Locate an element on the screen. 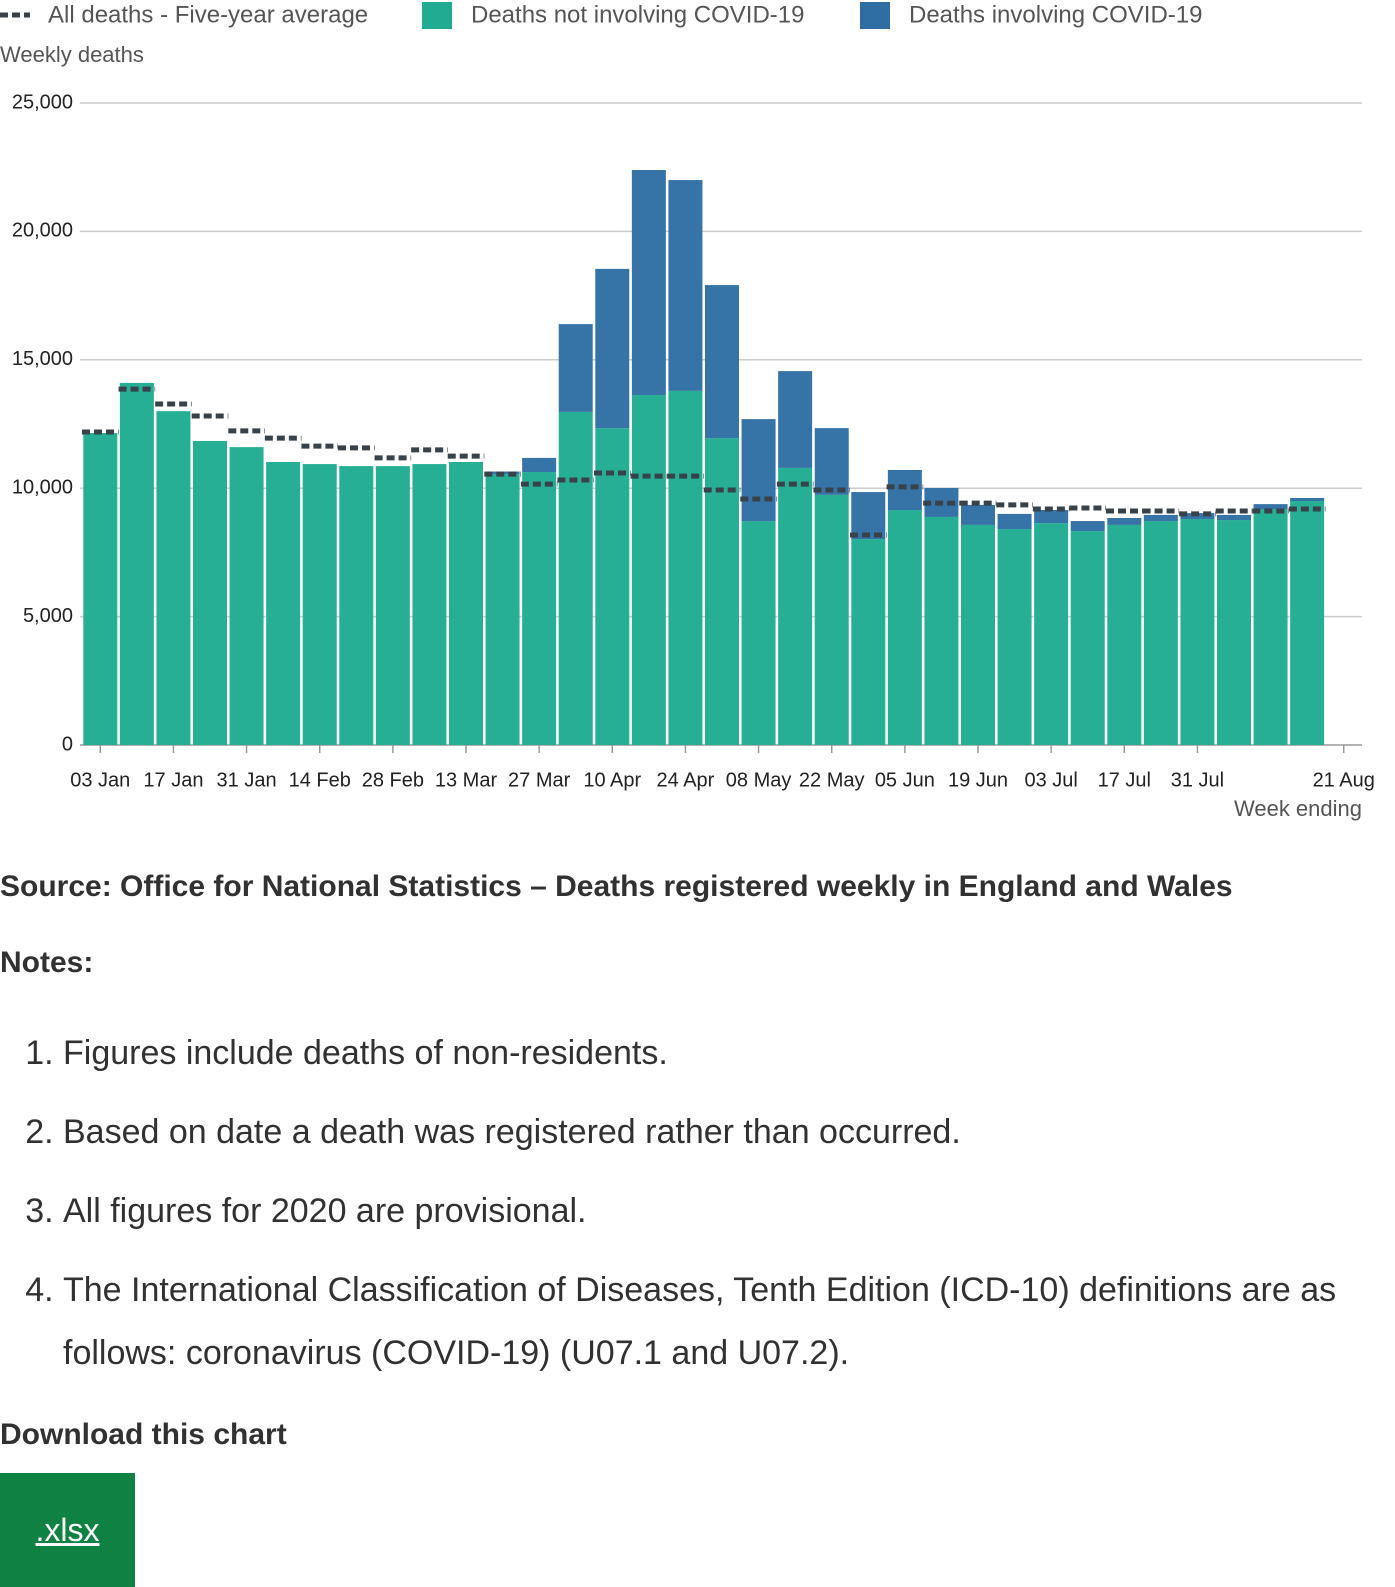 The width and height of the screenshot is (1395, 1587). x-tick-label: 13 Mar is located at coordinates (466, 780).